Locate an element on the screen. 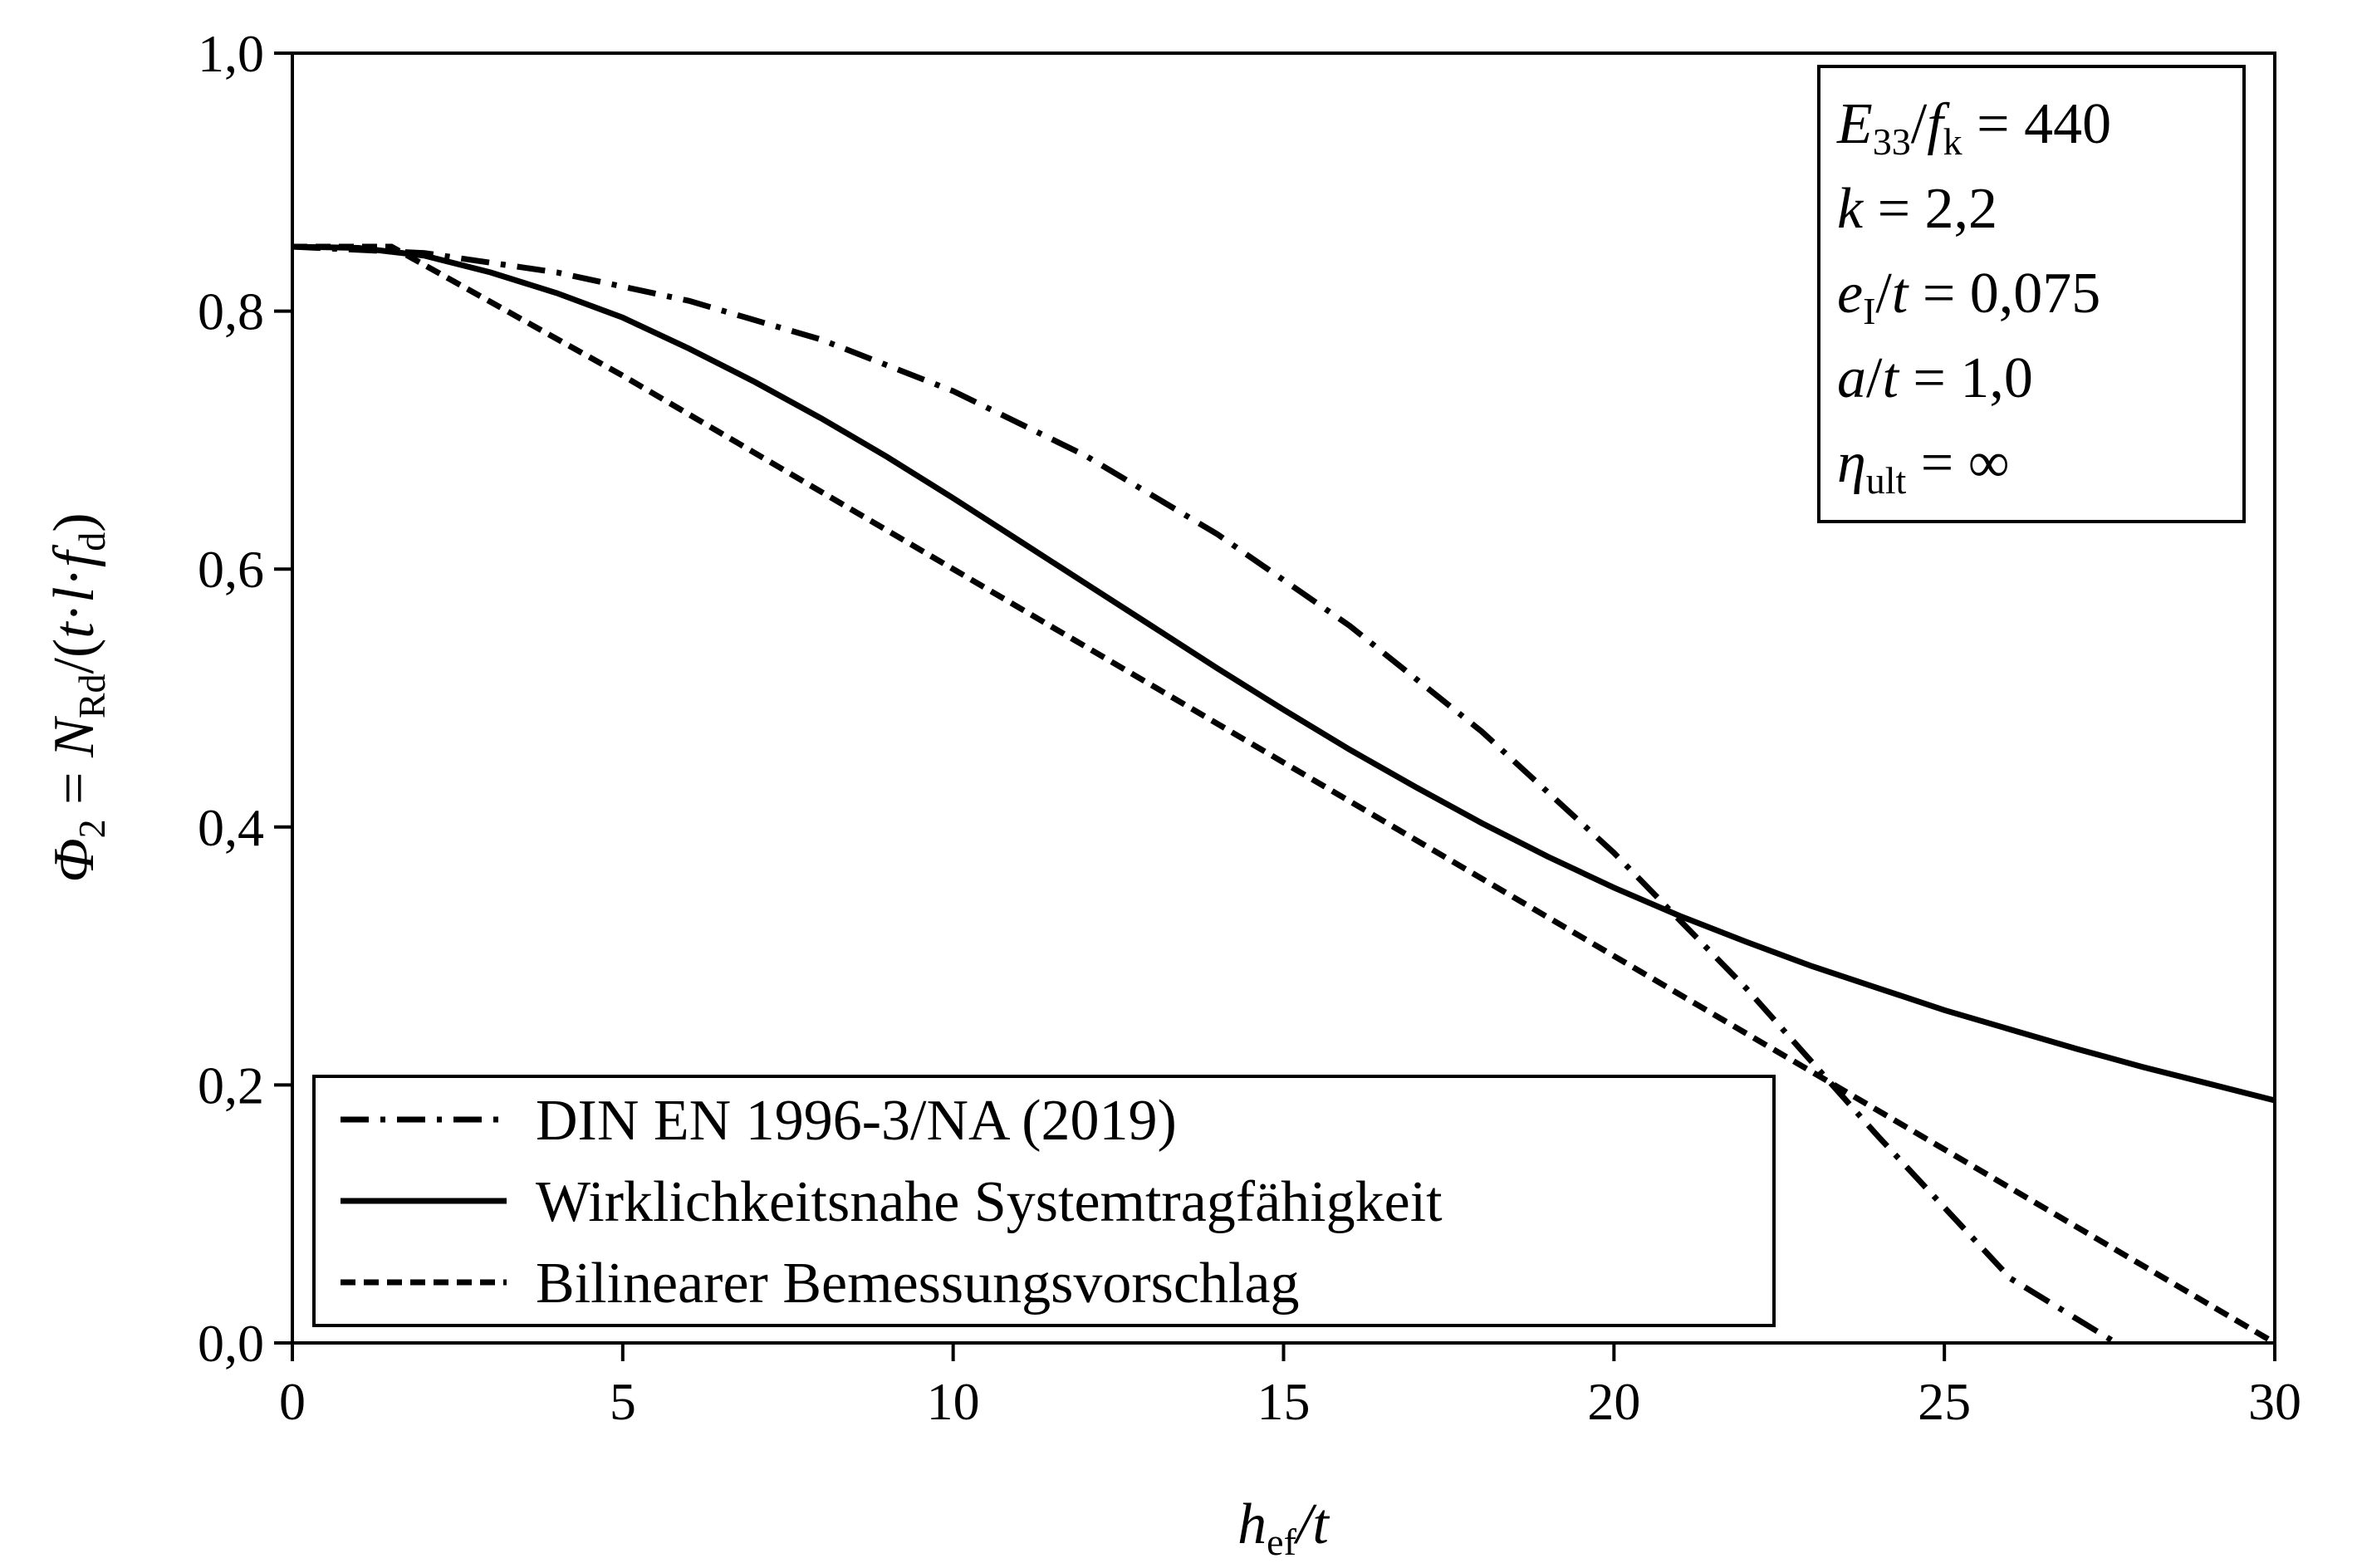 This screenshot has width=2357, height=1568. x-axis-ticks: 0 5 10 15 20 25 30 is located at coordinates (1290, 1387).